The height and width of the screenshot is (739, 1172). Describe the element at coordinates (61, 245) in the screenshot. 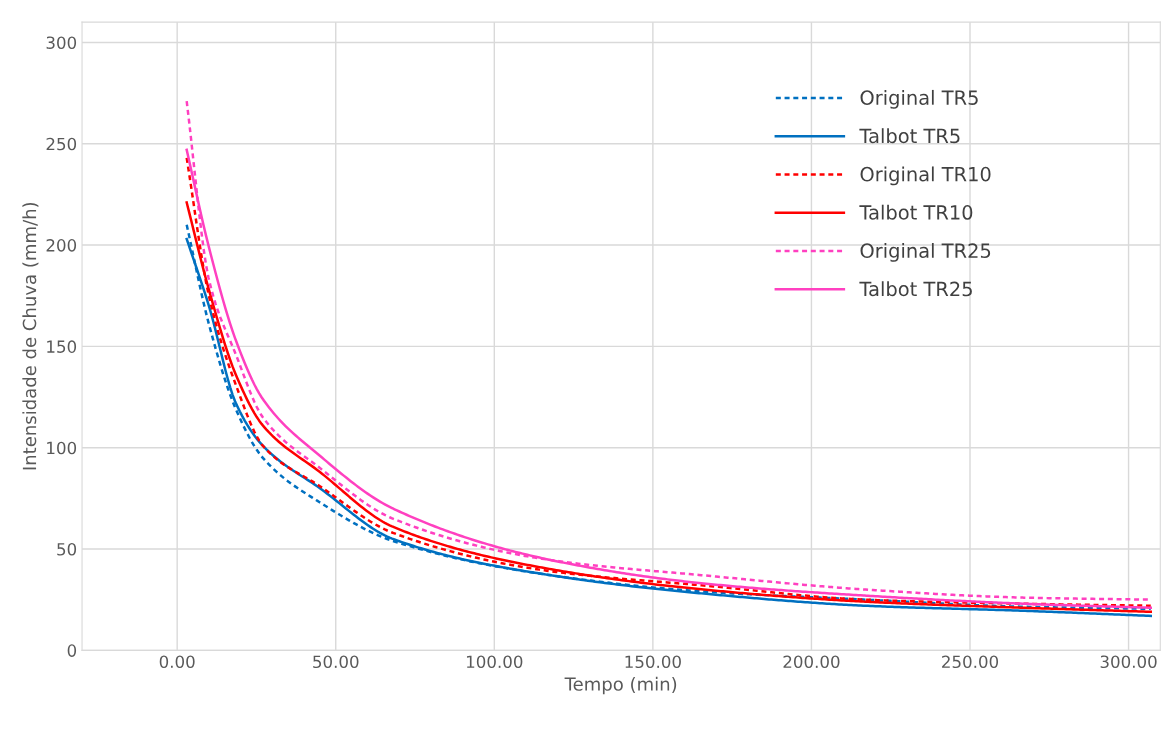

I see `y-tick-label: 200` at that location.